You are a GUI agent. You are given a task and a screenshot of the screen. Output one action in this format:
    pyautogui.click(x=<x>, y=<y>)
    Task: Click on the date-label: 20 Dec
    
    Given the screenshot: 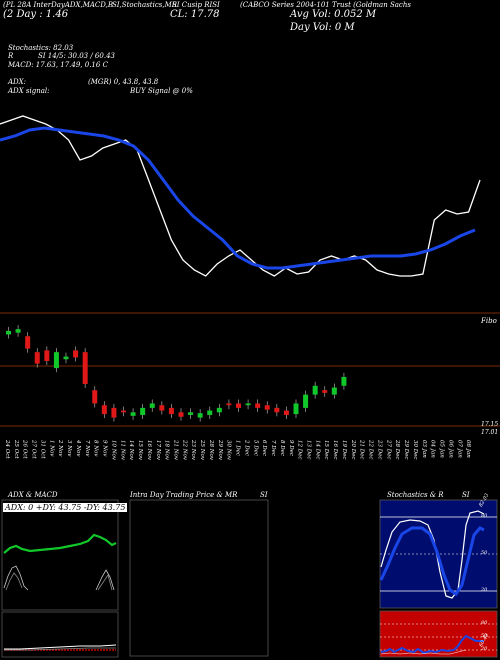 What is the action you would take?
    pyautogui.click(x=353, y=449)
    